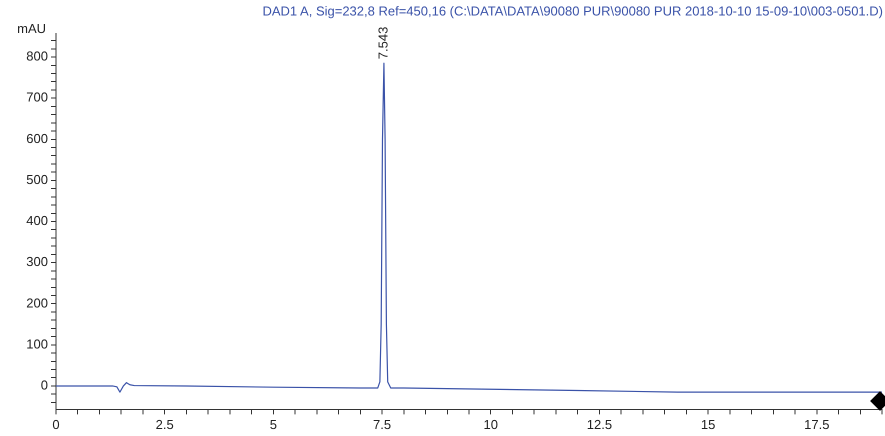 The width and height of the screenshot is (885, 436). What do you see at coordinates (56, 424) in the screenshot?
I see `x-tick-label: 0` at bounding box center [56, 424].